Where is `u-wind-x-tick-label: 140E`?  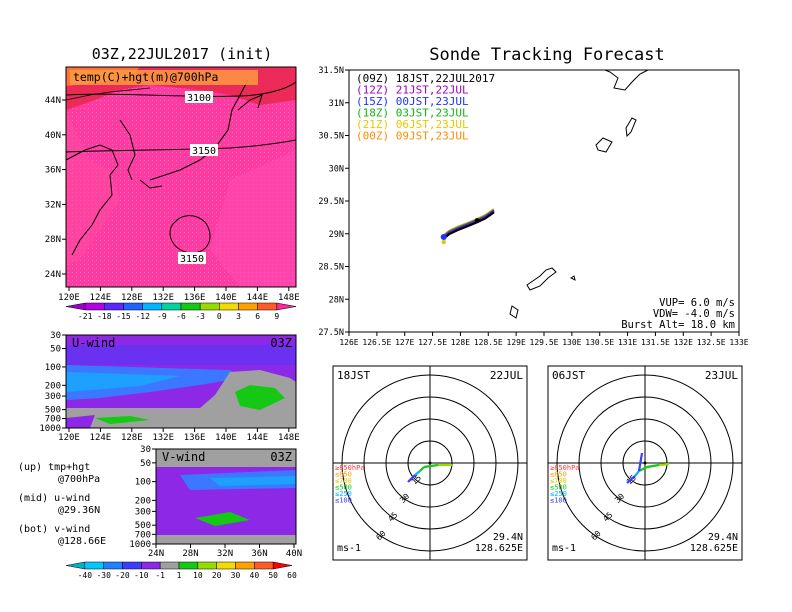
u-wind-x-tick-label: 140E is located at coordinates (226, 438).